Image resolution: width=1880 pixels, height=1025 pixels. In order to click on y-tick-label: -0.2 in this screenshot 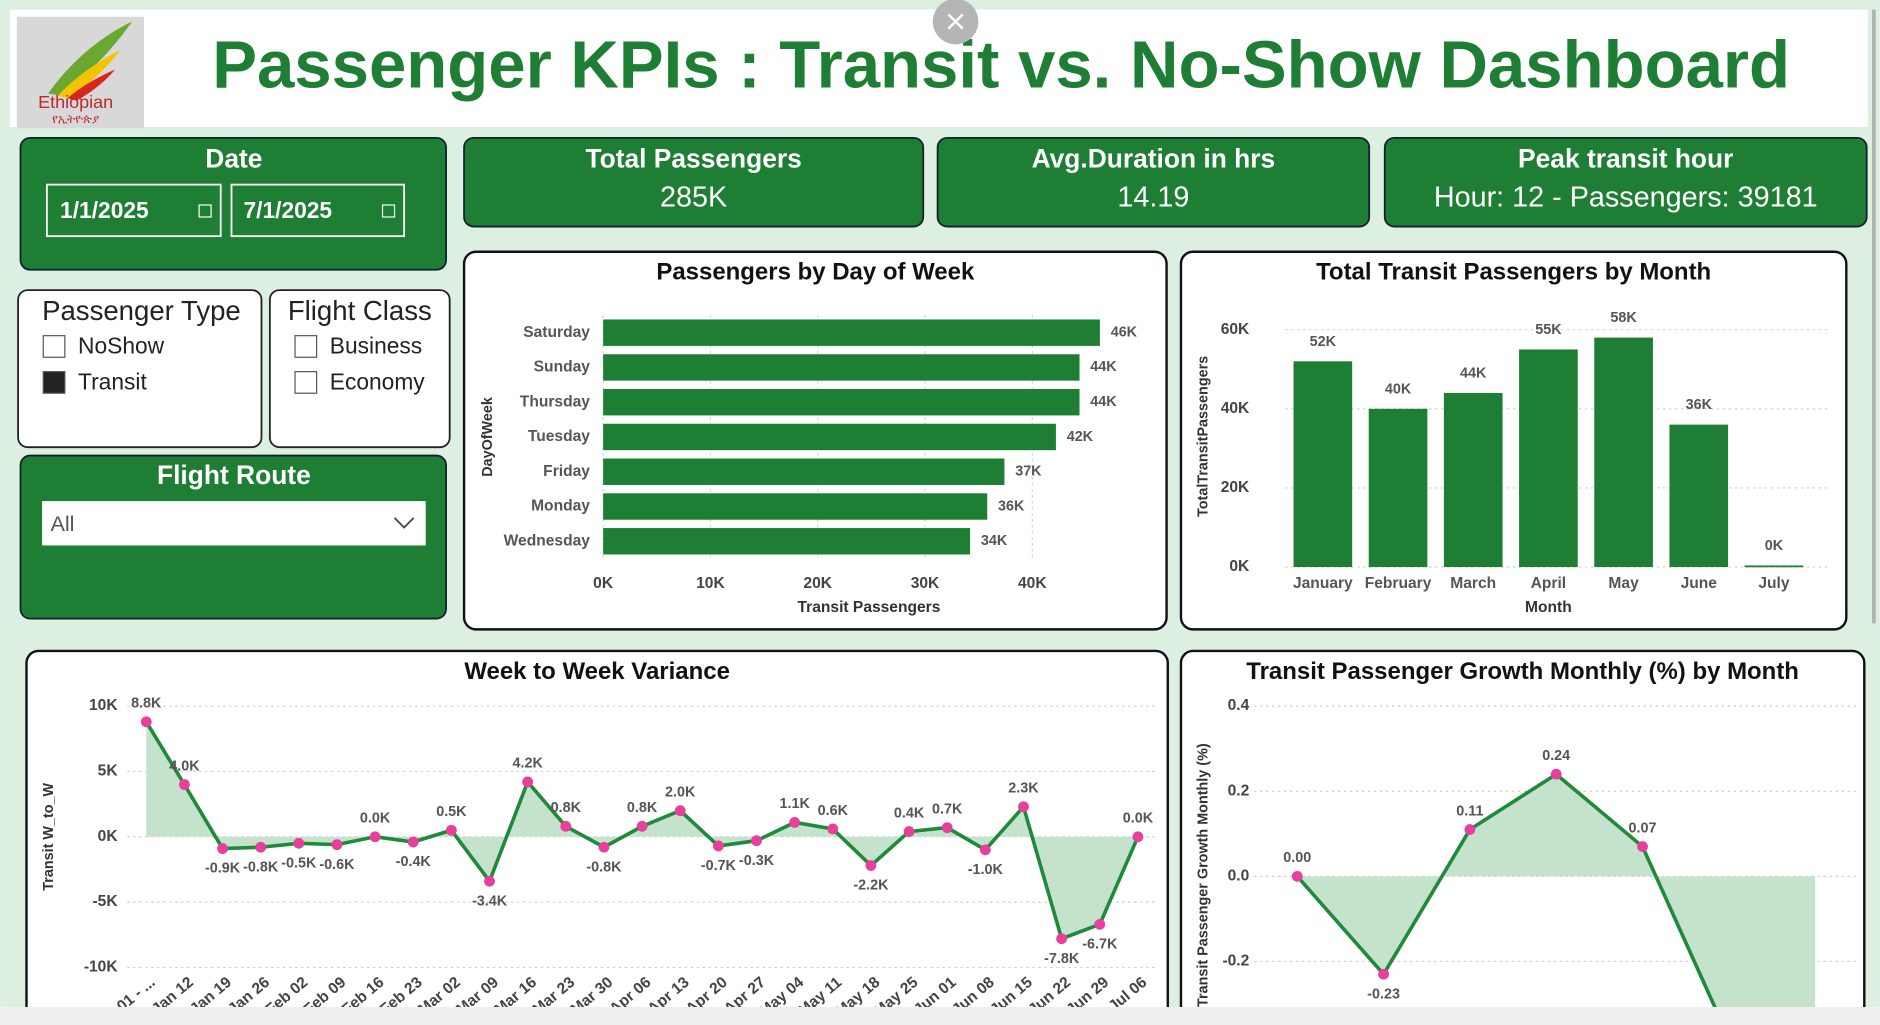, I will do `click(1235, 961)`.